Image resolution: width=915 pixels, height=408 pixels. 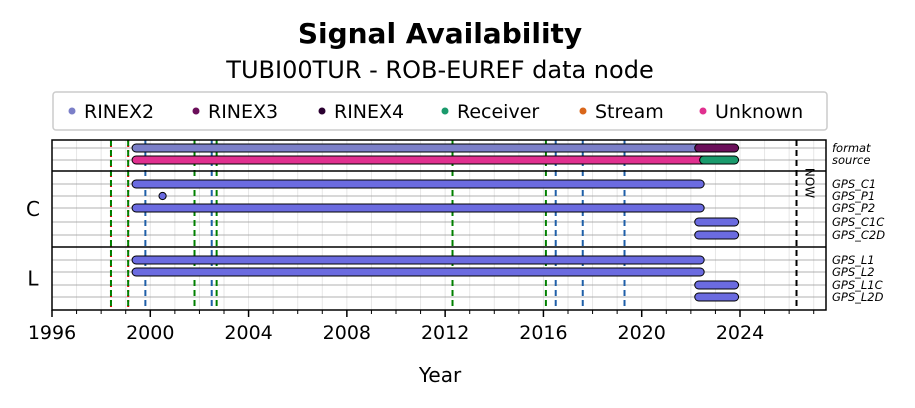 What do you see at coordinates (857, 285) in the screenshot?
I see `row-label: GPS_L1C` at bounding box center [857, 285].